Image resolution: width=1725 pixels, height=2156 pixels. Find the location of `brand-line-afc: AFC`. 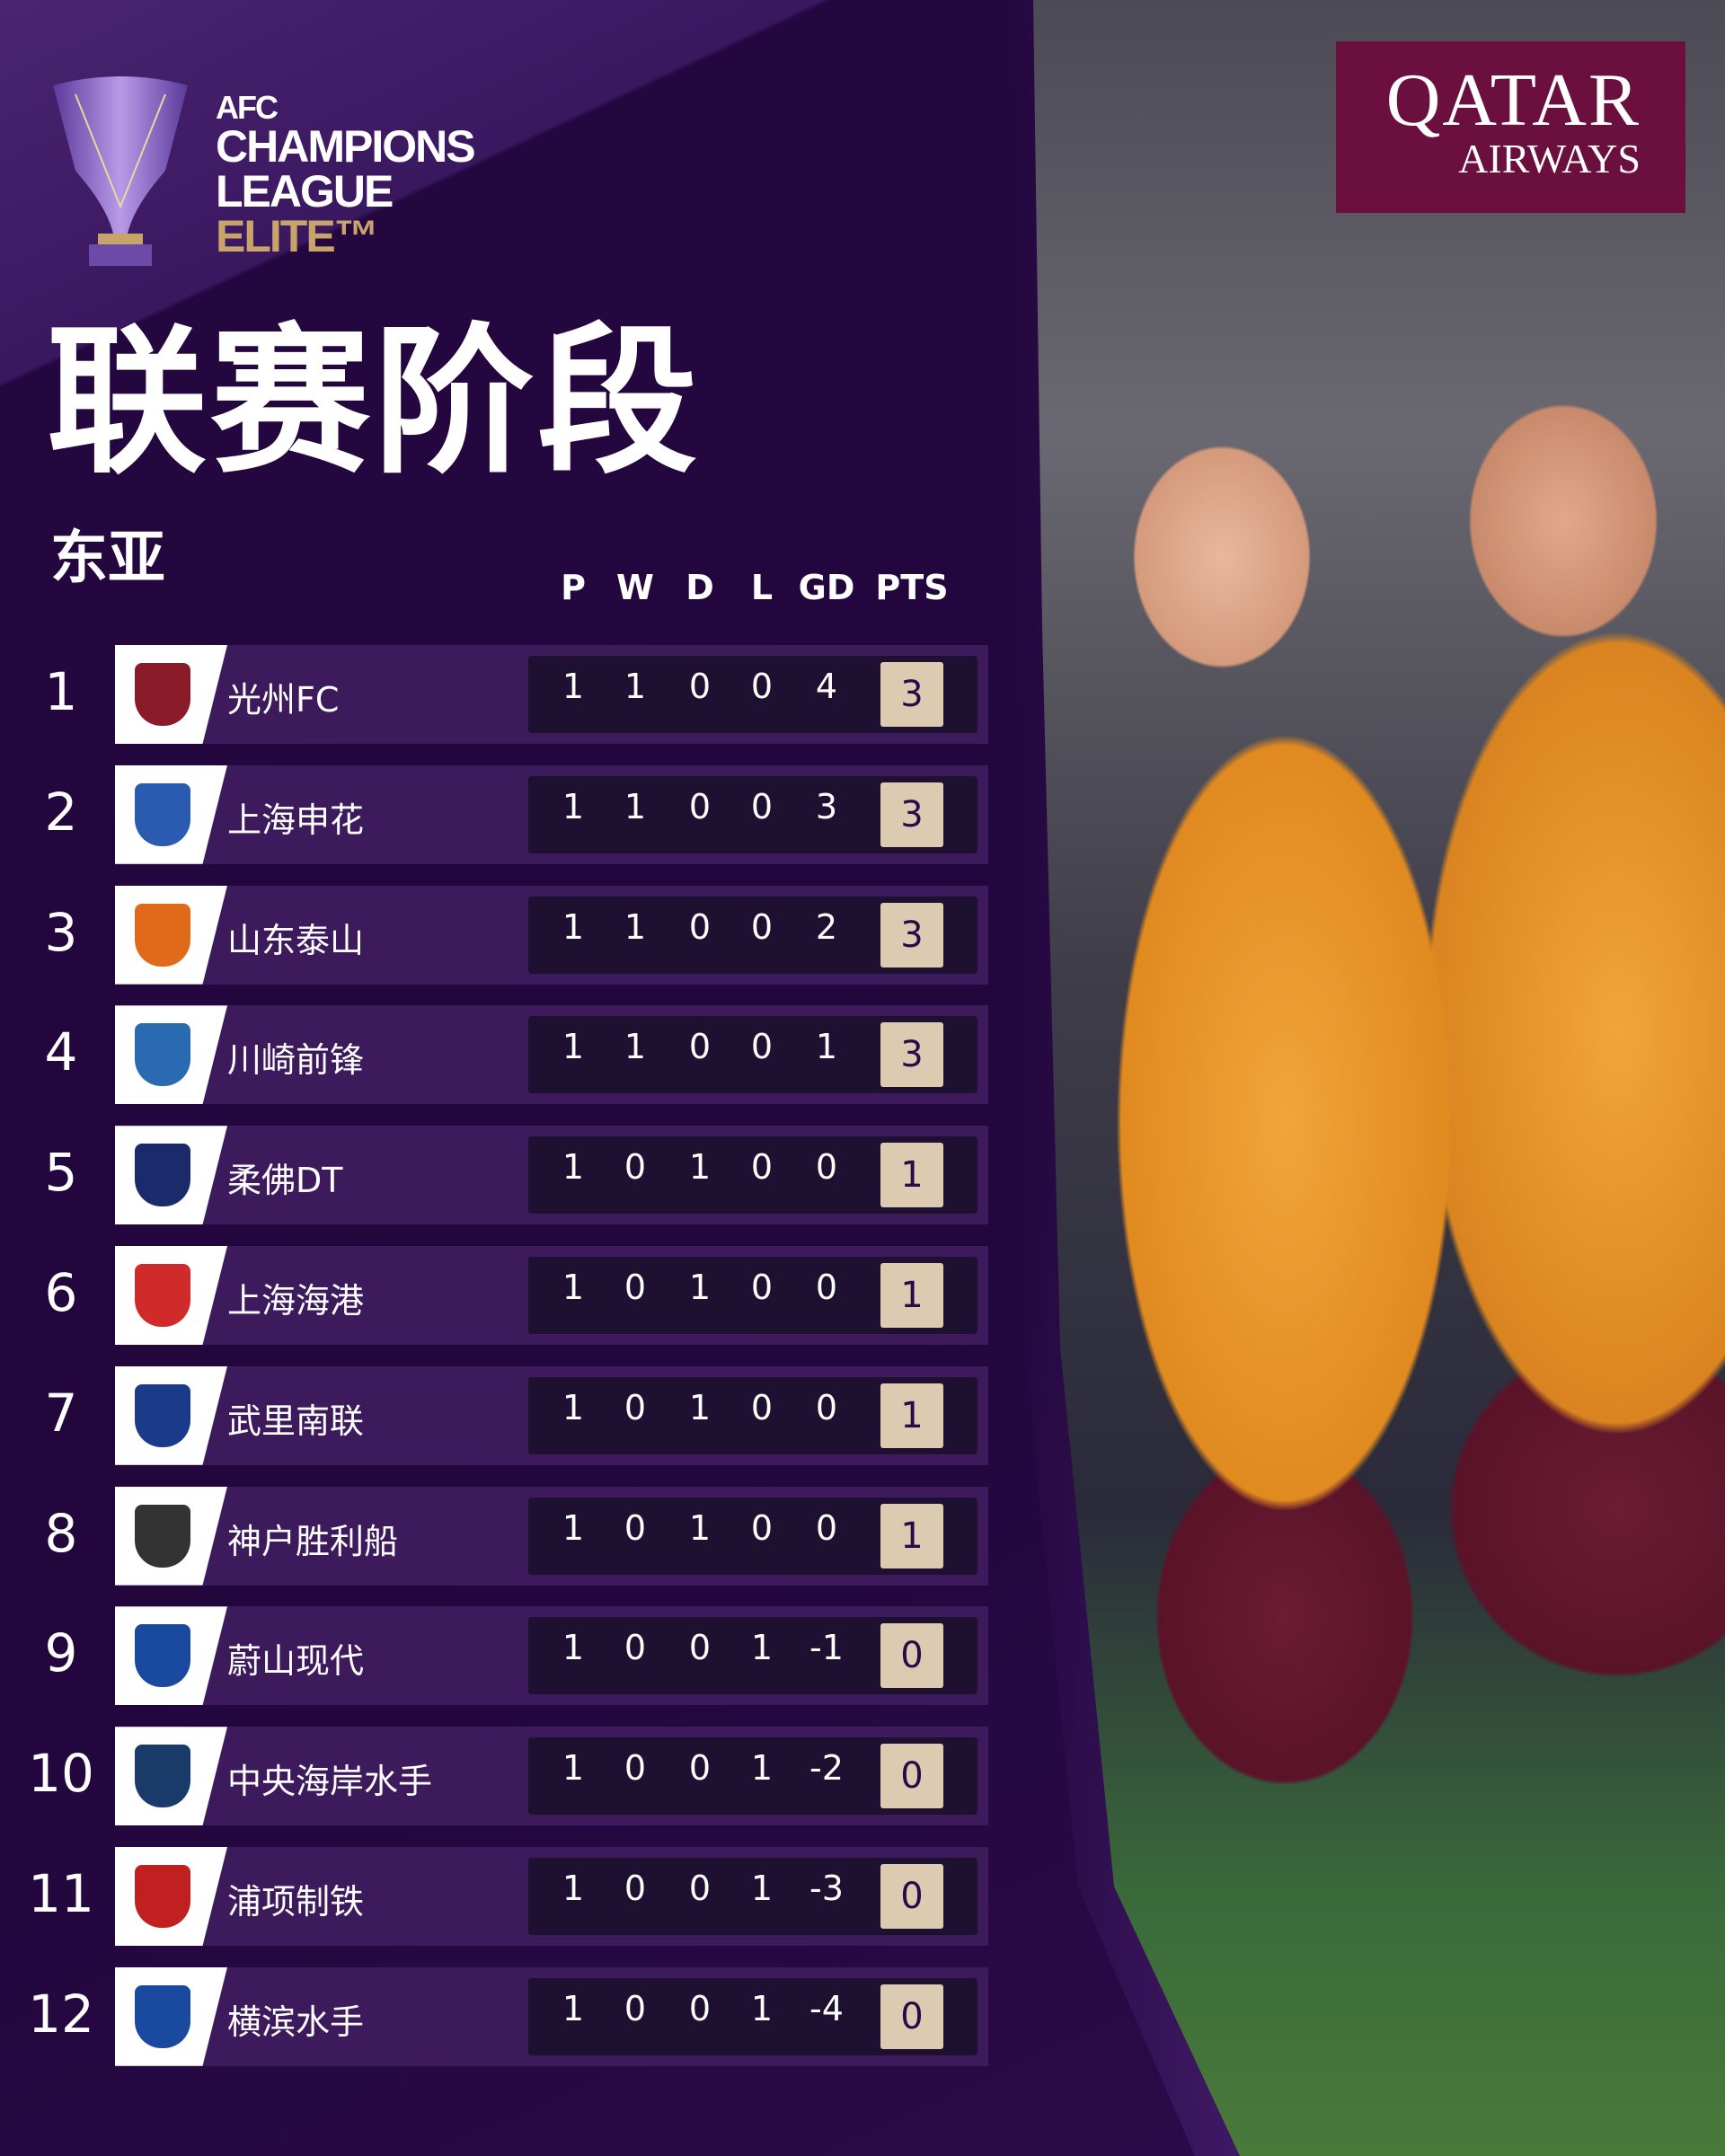

brand-line-afc: AFC is located at coordinates (248, 107).